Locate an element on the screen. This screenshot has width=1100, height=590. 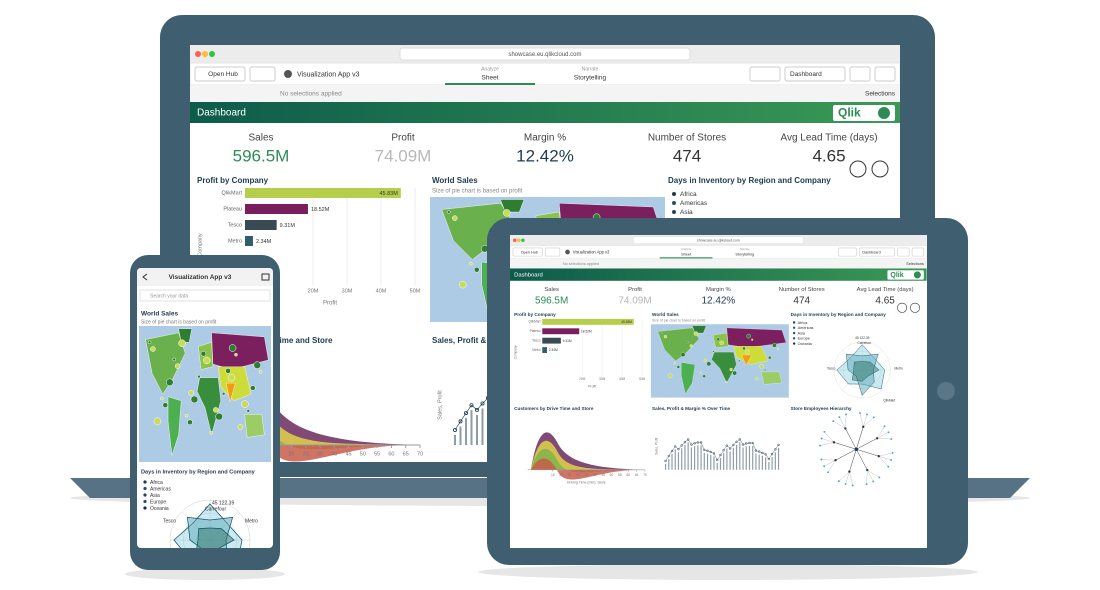
radar-label: Carrefour is located at coordinates (865, 343).